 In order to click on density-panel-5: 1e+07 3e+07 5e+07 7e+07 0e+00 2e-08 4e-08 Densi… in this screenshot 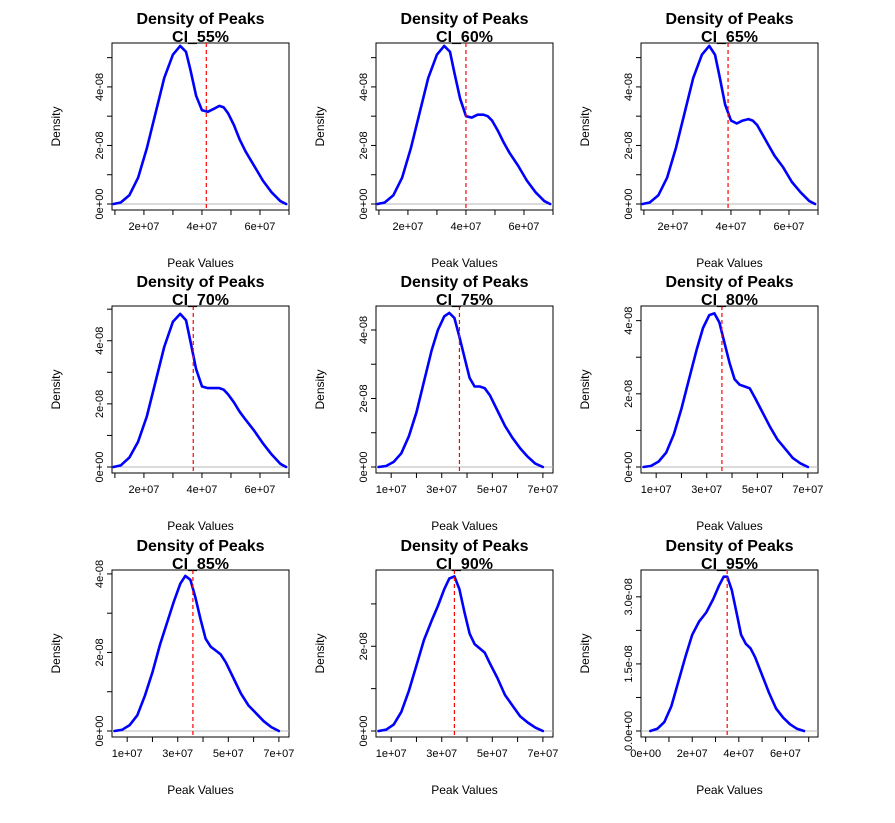, I will do `click(435, 403)`.